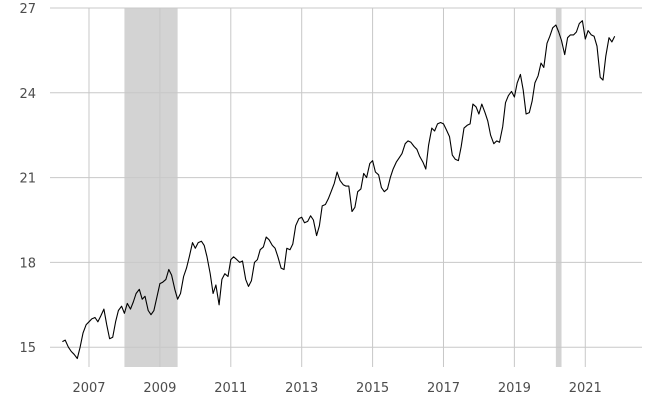 The height and width of the screenshot is (400, 650). Describe the element at coordinates (230, 388) in the screenshot. I see `x-tick-label-2011: 2011` at that location.